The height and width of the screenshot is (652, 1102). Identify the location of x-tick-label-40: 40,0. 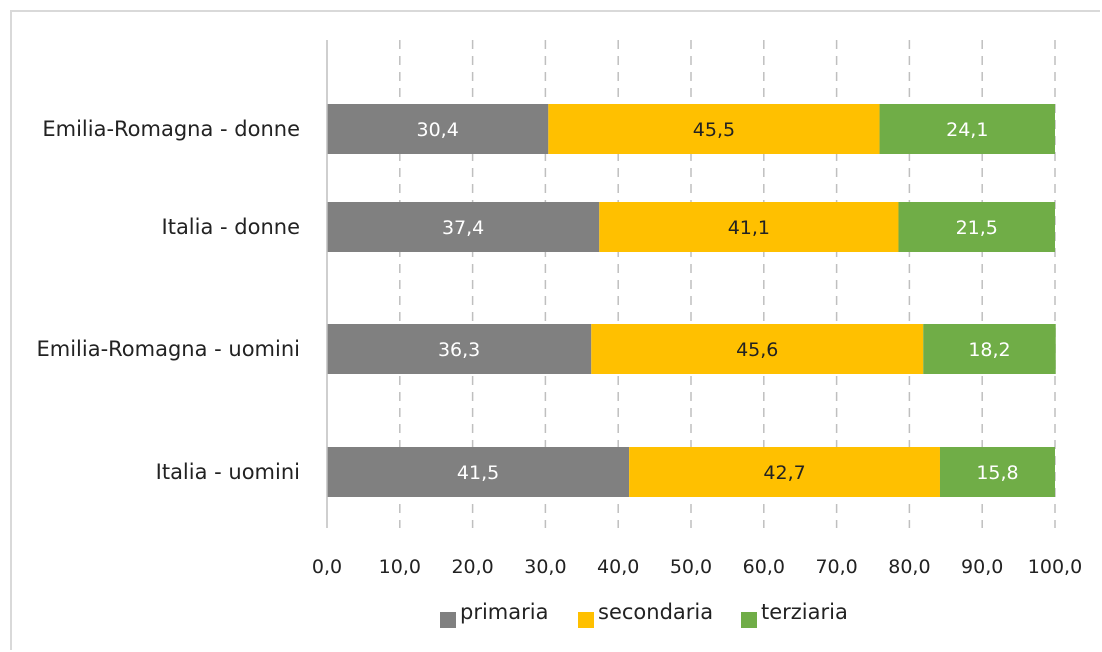
(618, 567).